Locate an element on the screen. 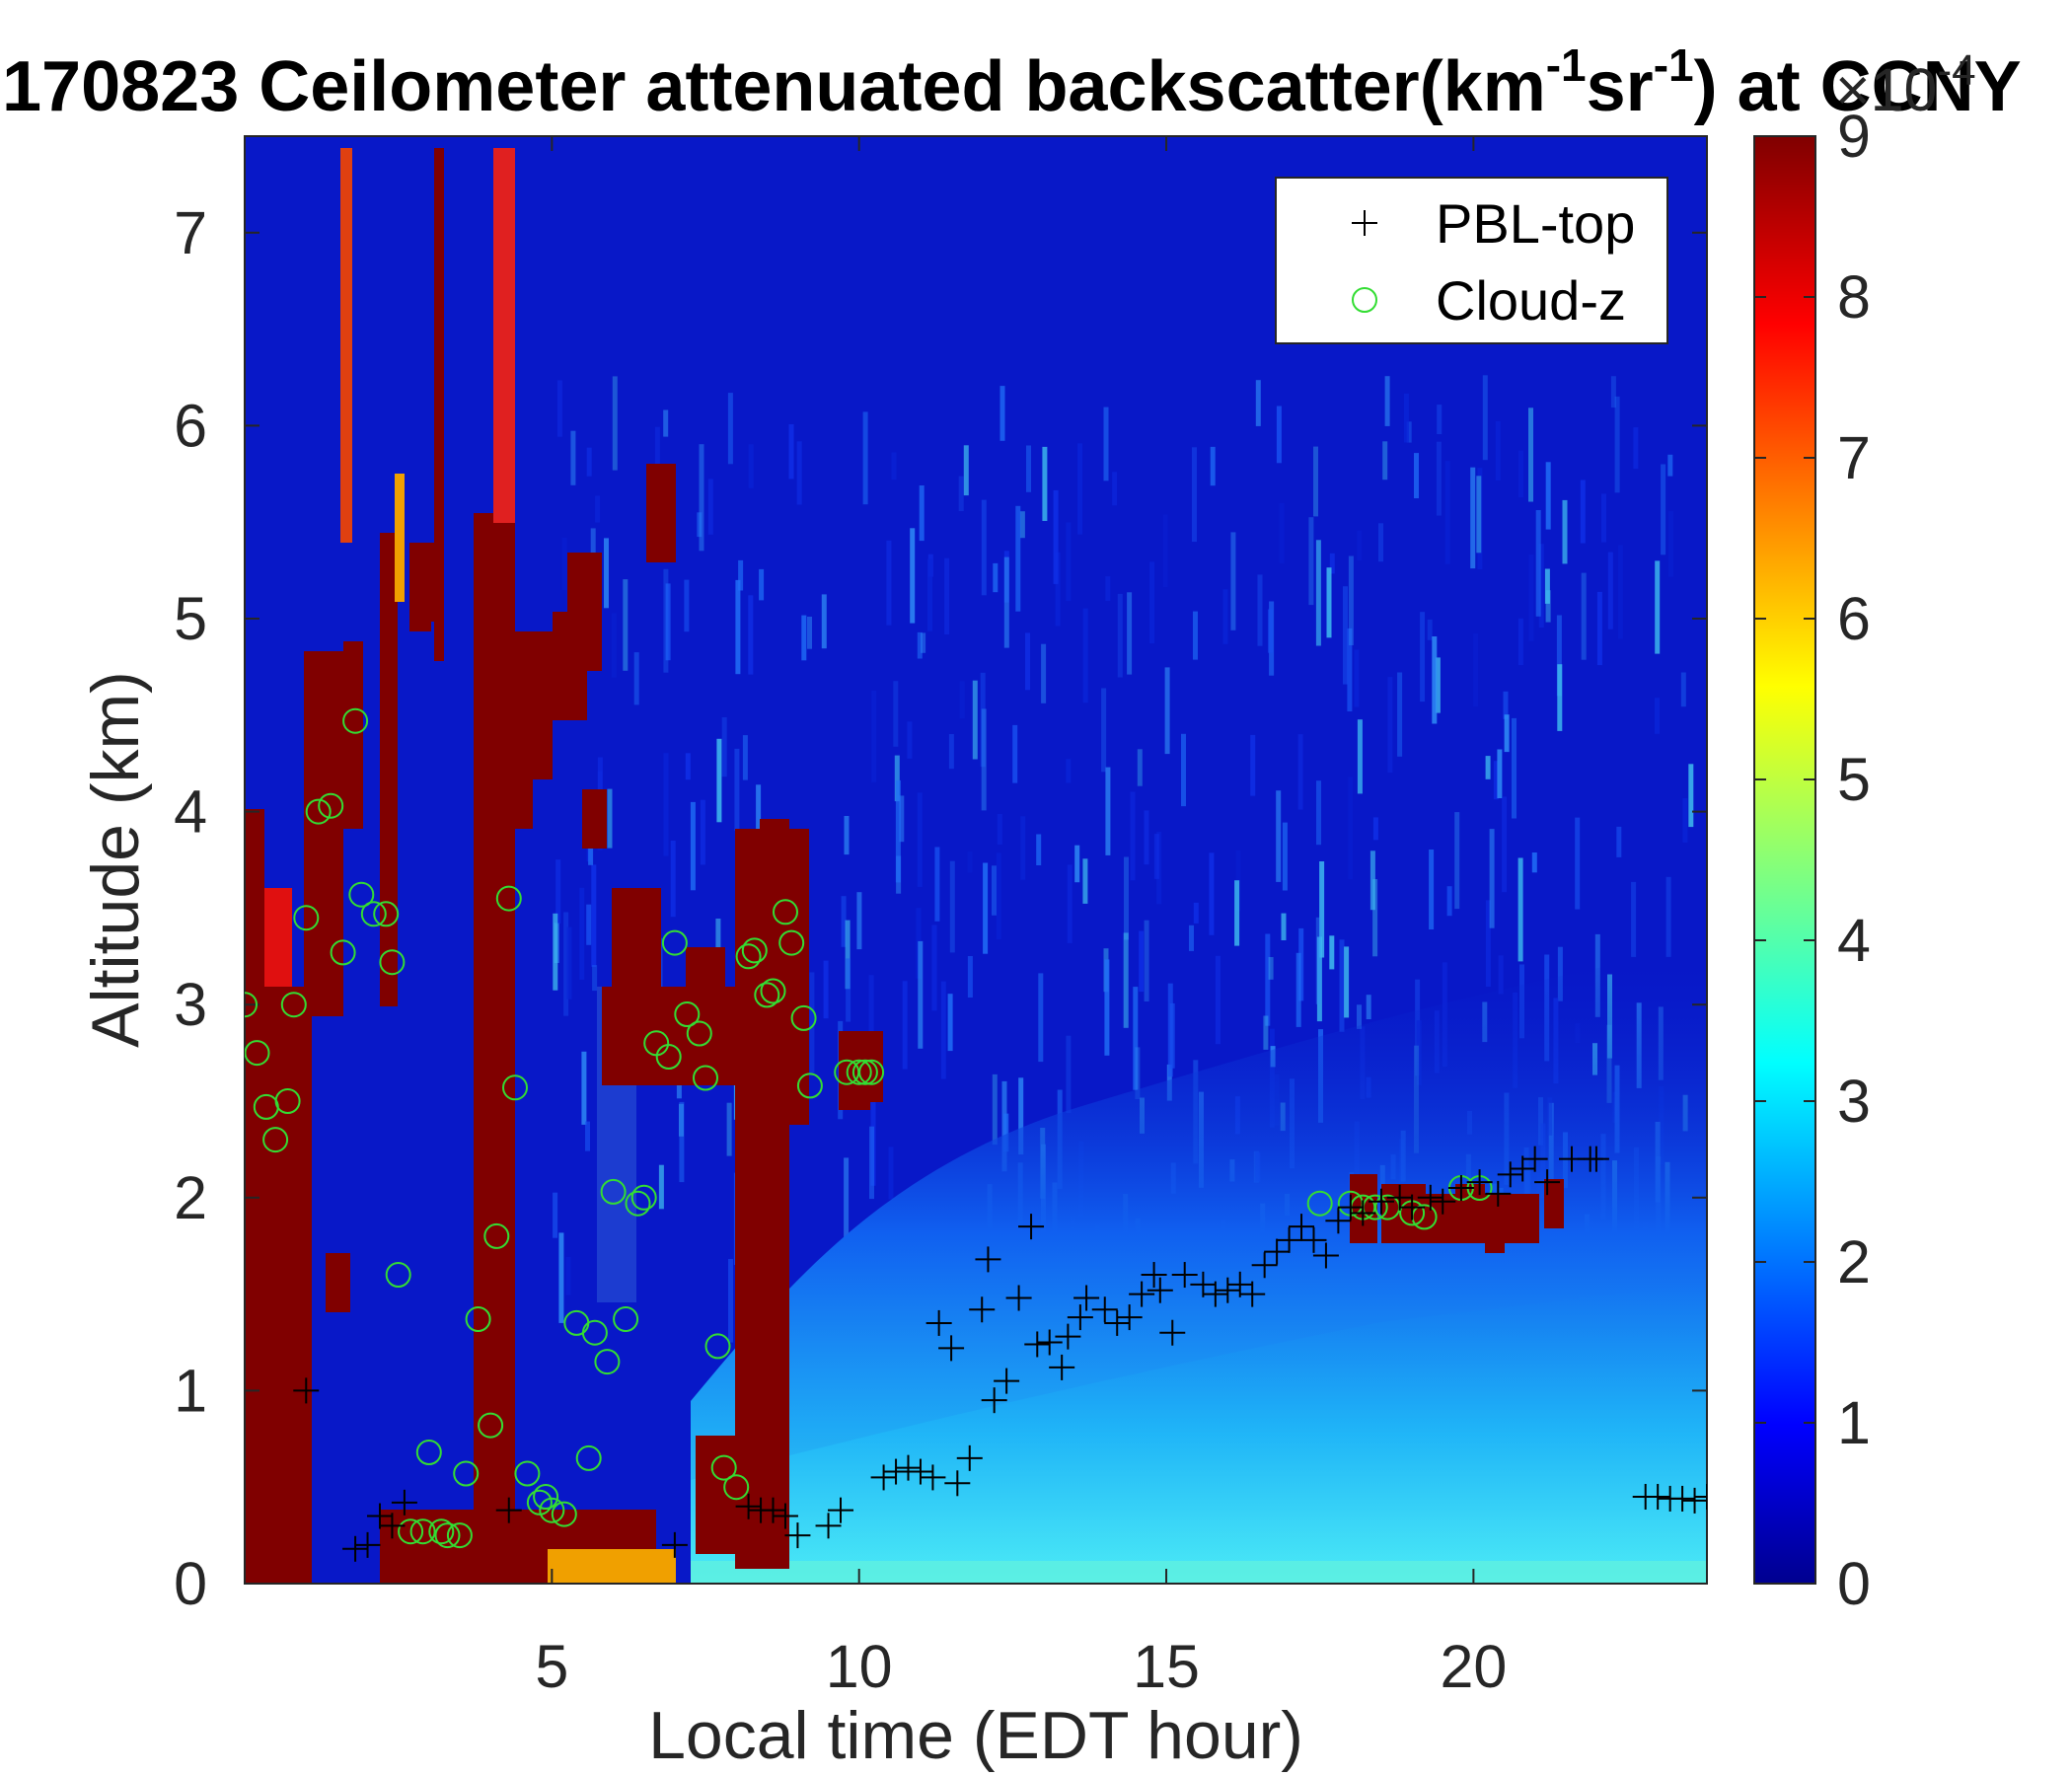  colorbar-ticks: 0 1 2 3 4 5 6 7 8 9 is located at coordinates (1813, 860).